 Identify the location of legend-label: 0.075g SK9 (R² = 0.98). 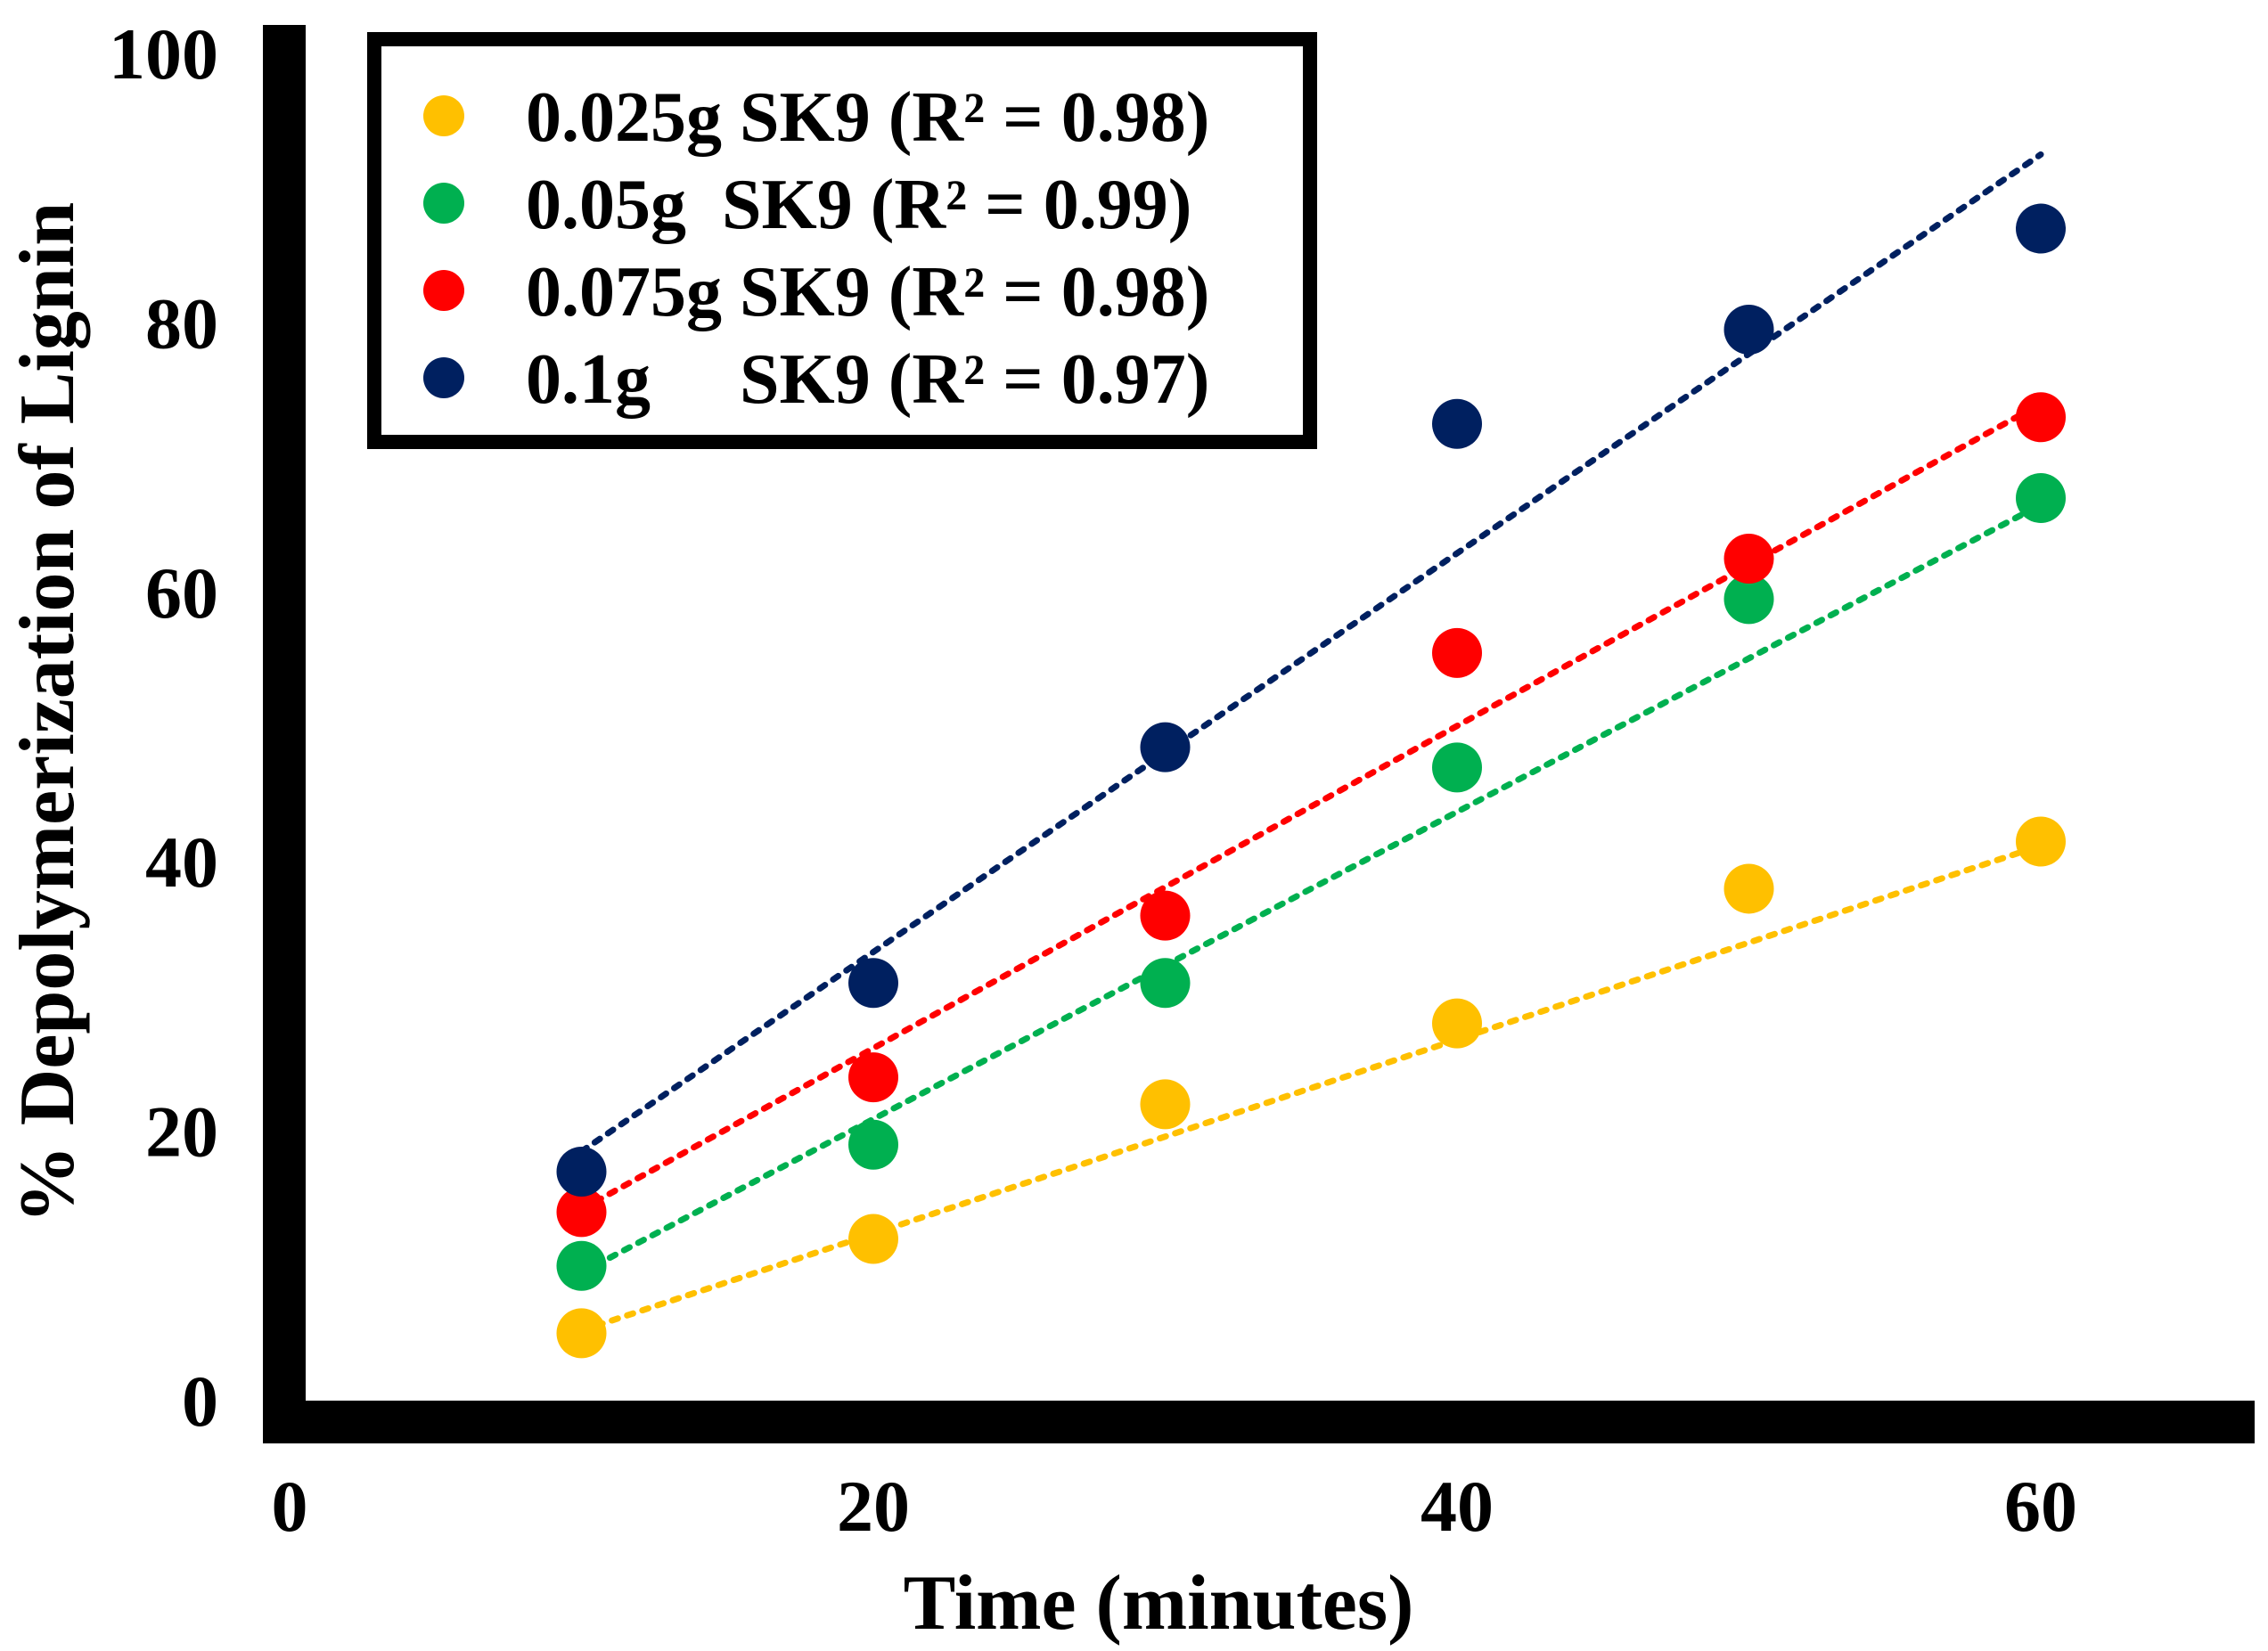
(868, 292).